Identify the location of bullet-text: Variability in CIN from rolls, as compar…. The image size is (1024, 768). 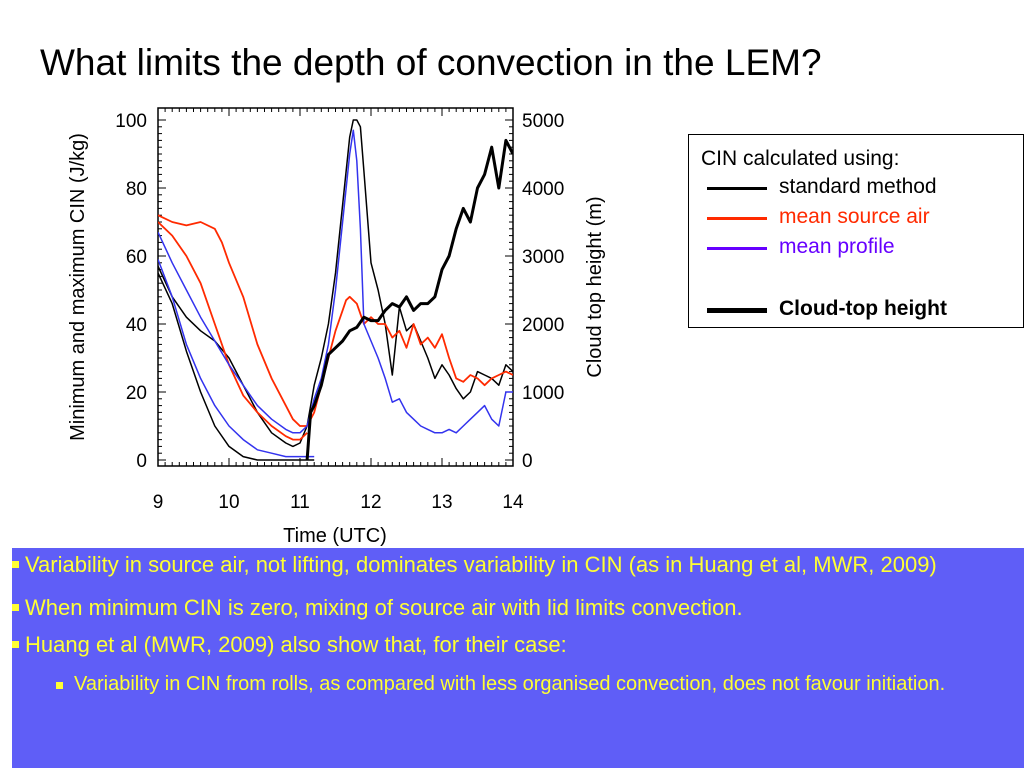
(510, 684).